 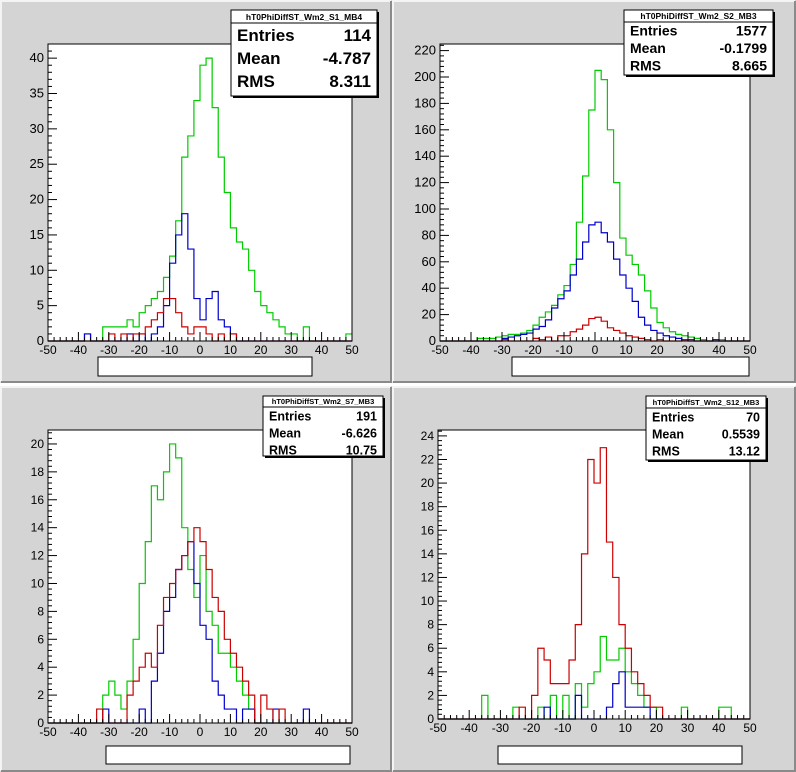 I want to click on stats-value-mean: -0.1799, so click(x=744, y=48).